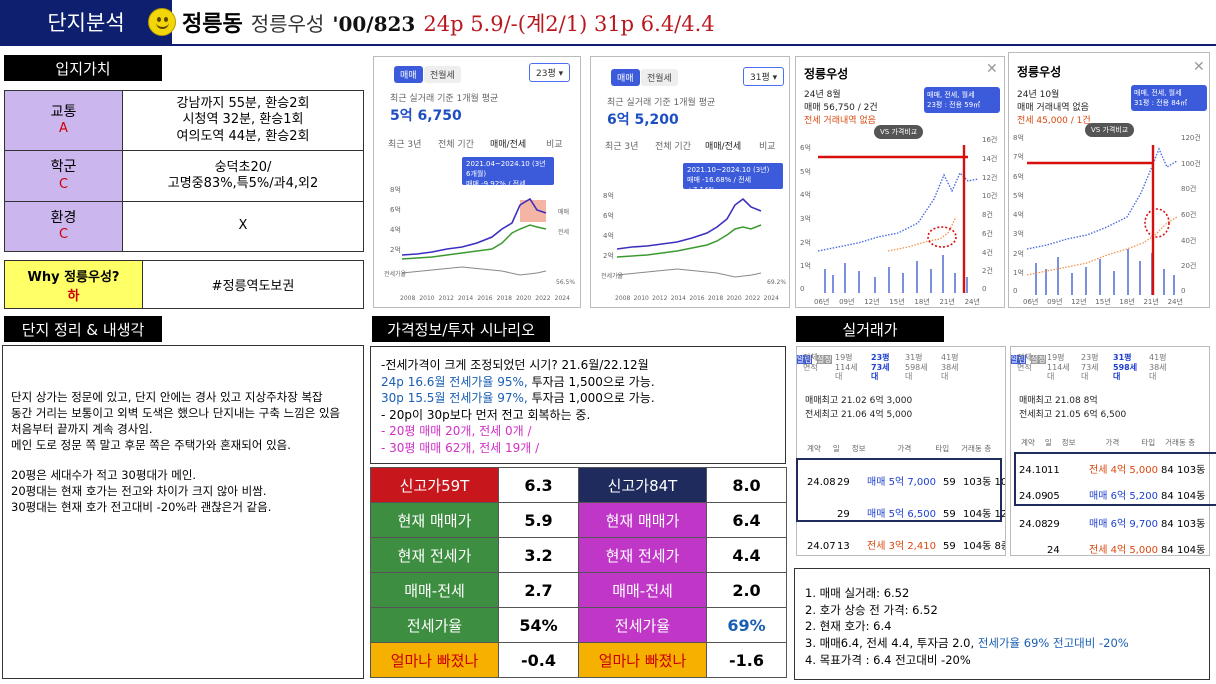  What do you see at coordinates (870, 329) in the screenshot?
I see `trades-section-label: 실거래가` at bounding box center [870, 329].